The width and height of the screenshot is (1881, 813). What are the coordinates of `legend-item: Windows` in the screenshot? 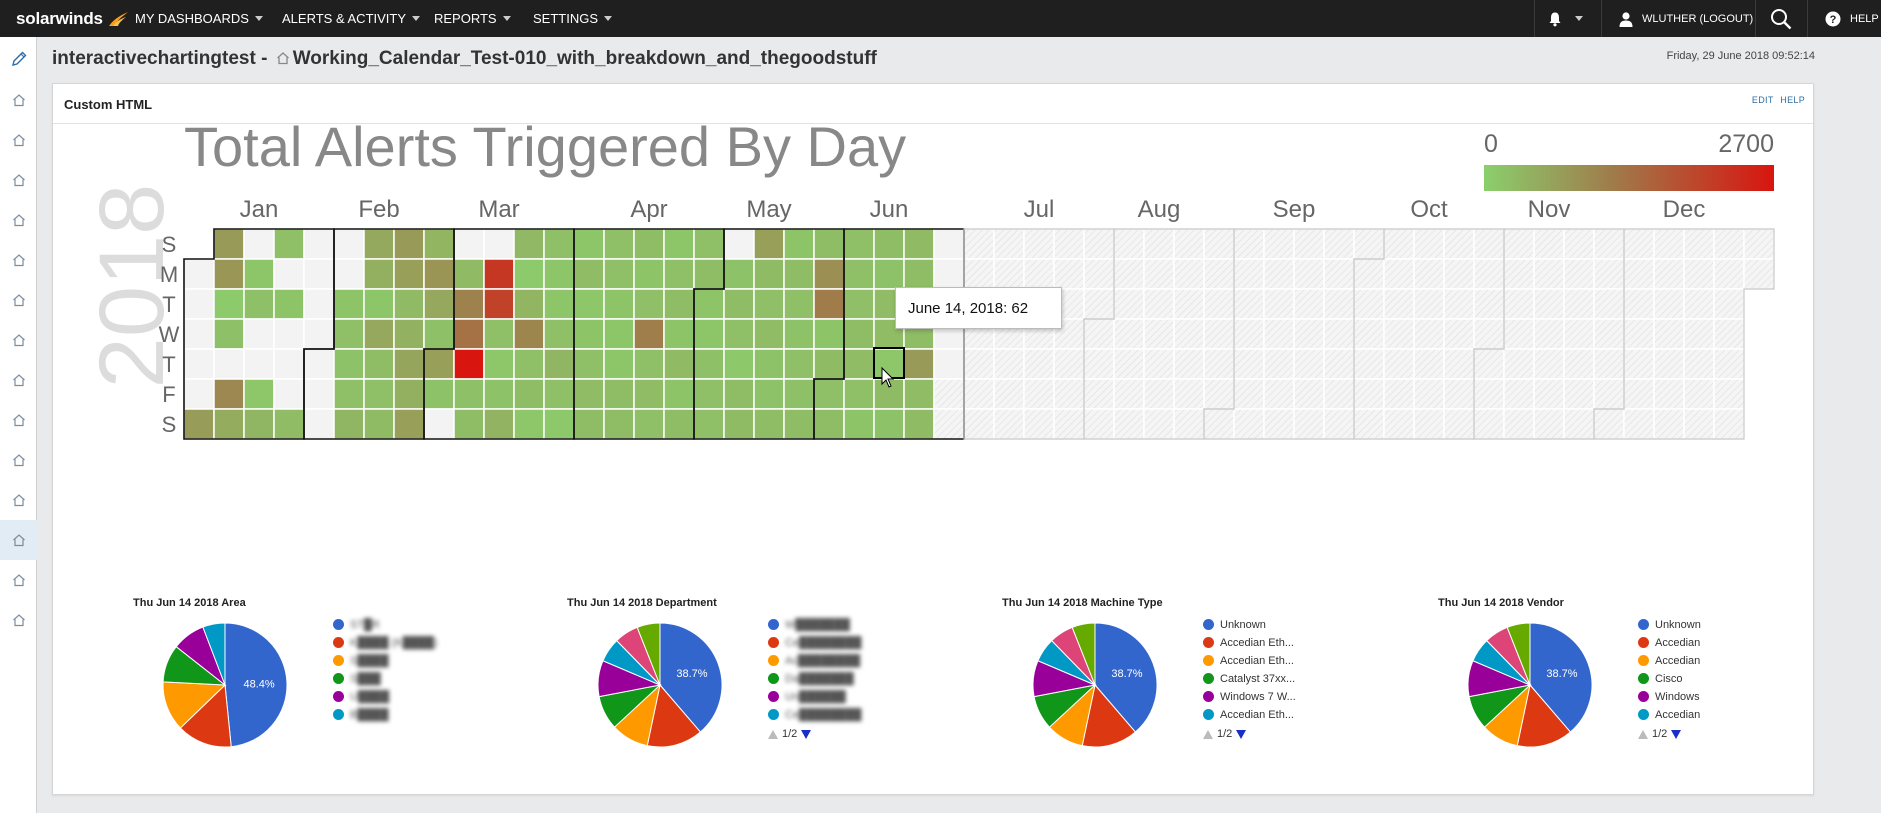 It's located at (1669, 697).